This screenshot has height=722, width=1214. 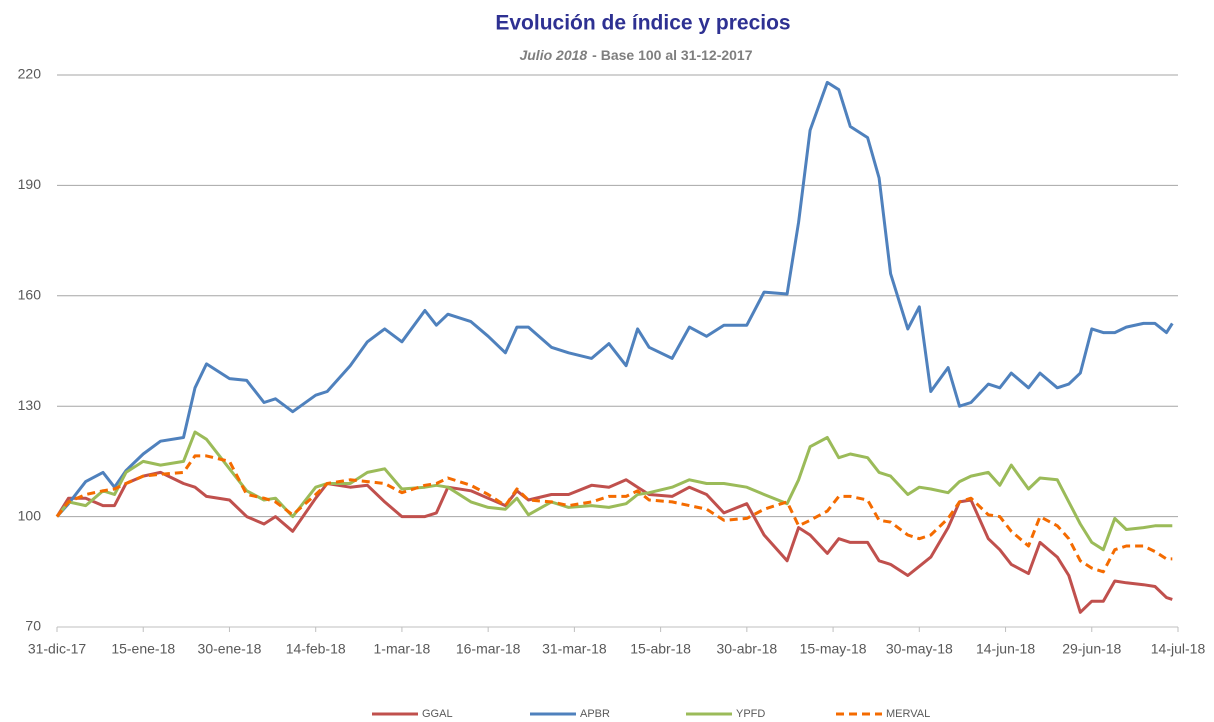 I want to click on chart-subtitle: Julio 2018 - Base 100 al 31-12-2017, so click(x=635, y=55).